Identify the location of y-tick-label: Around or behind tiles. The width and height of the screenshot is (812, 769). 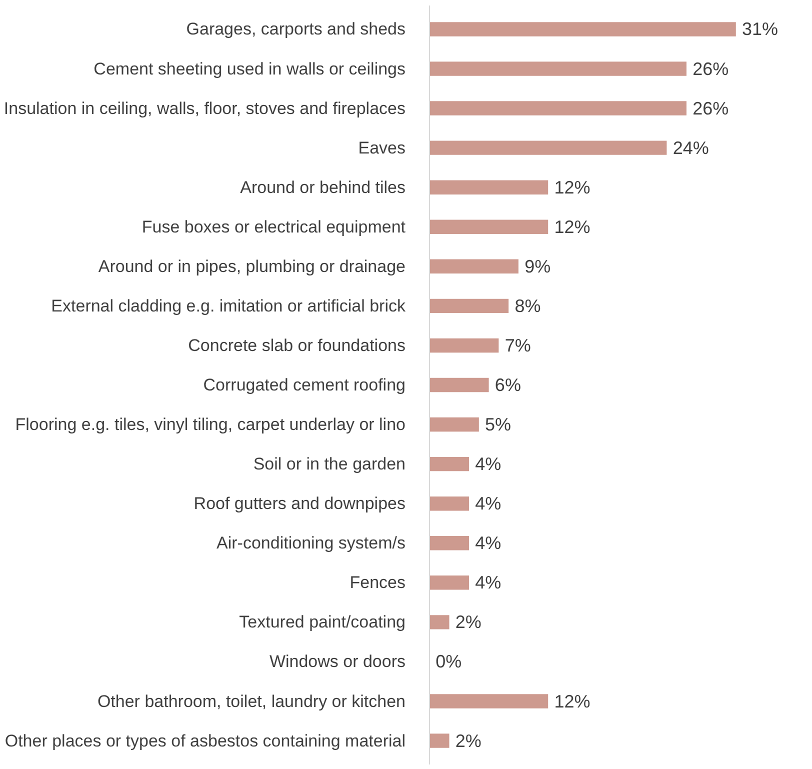
(323, 187).